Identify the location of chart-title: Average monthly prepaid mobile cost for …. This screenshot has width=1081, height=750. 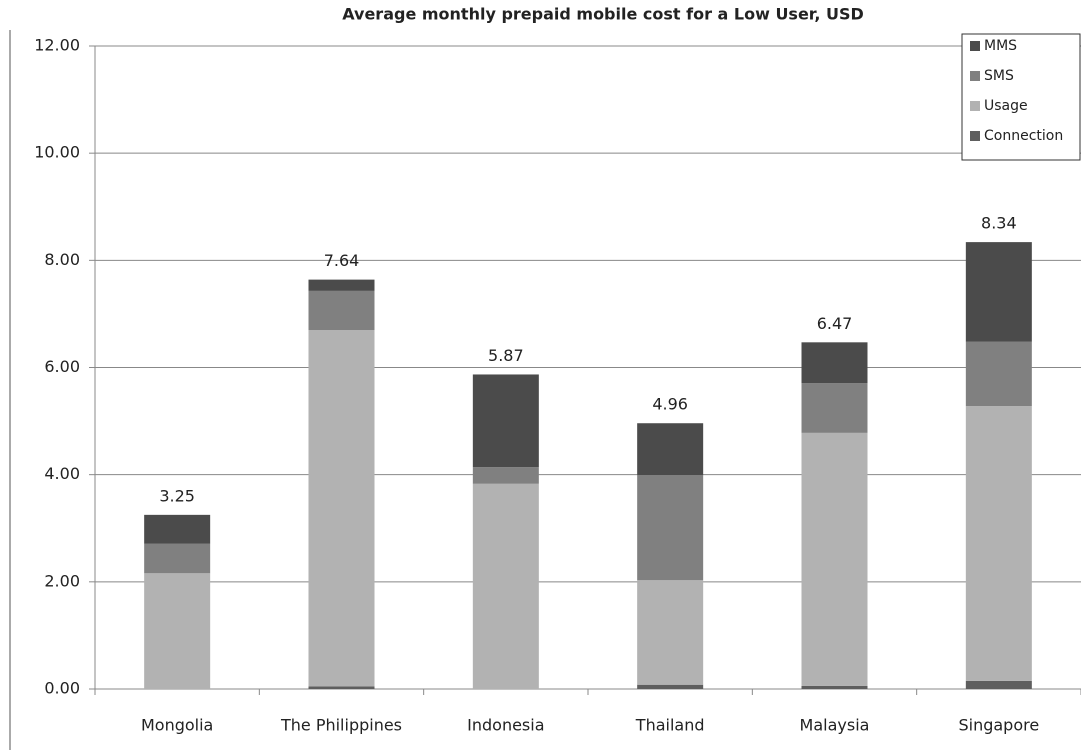
(603, 14).